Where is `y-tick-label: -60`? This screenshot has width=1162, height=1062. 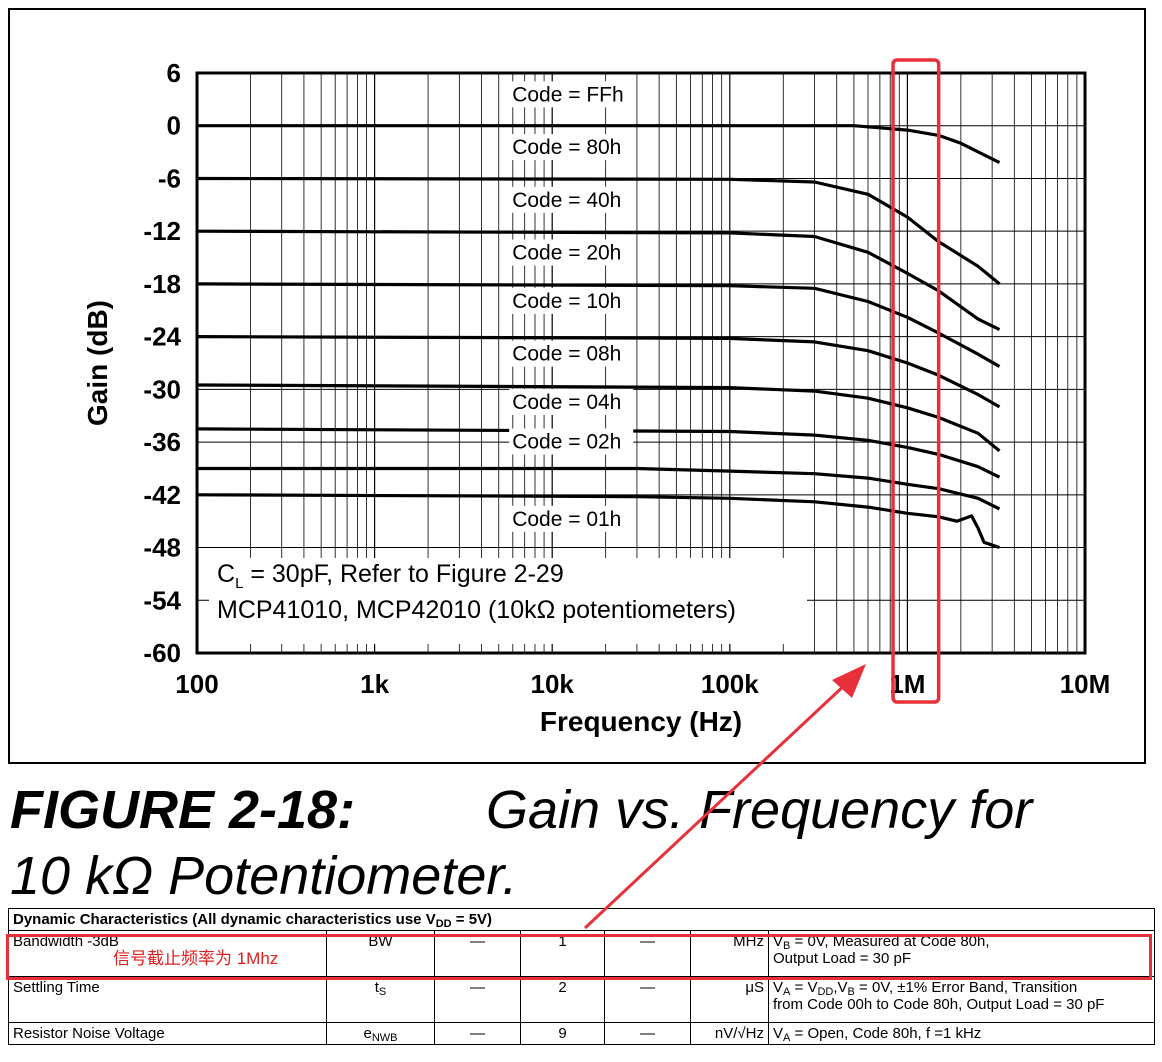 y-tick-label: -60 is located at coordinates (162, 653).